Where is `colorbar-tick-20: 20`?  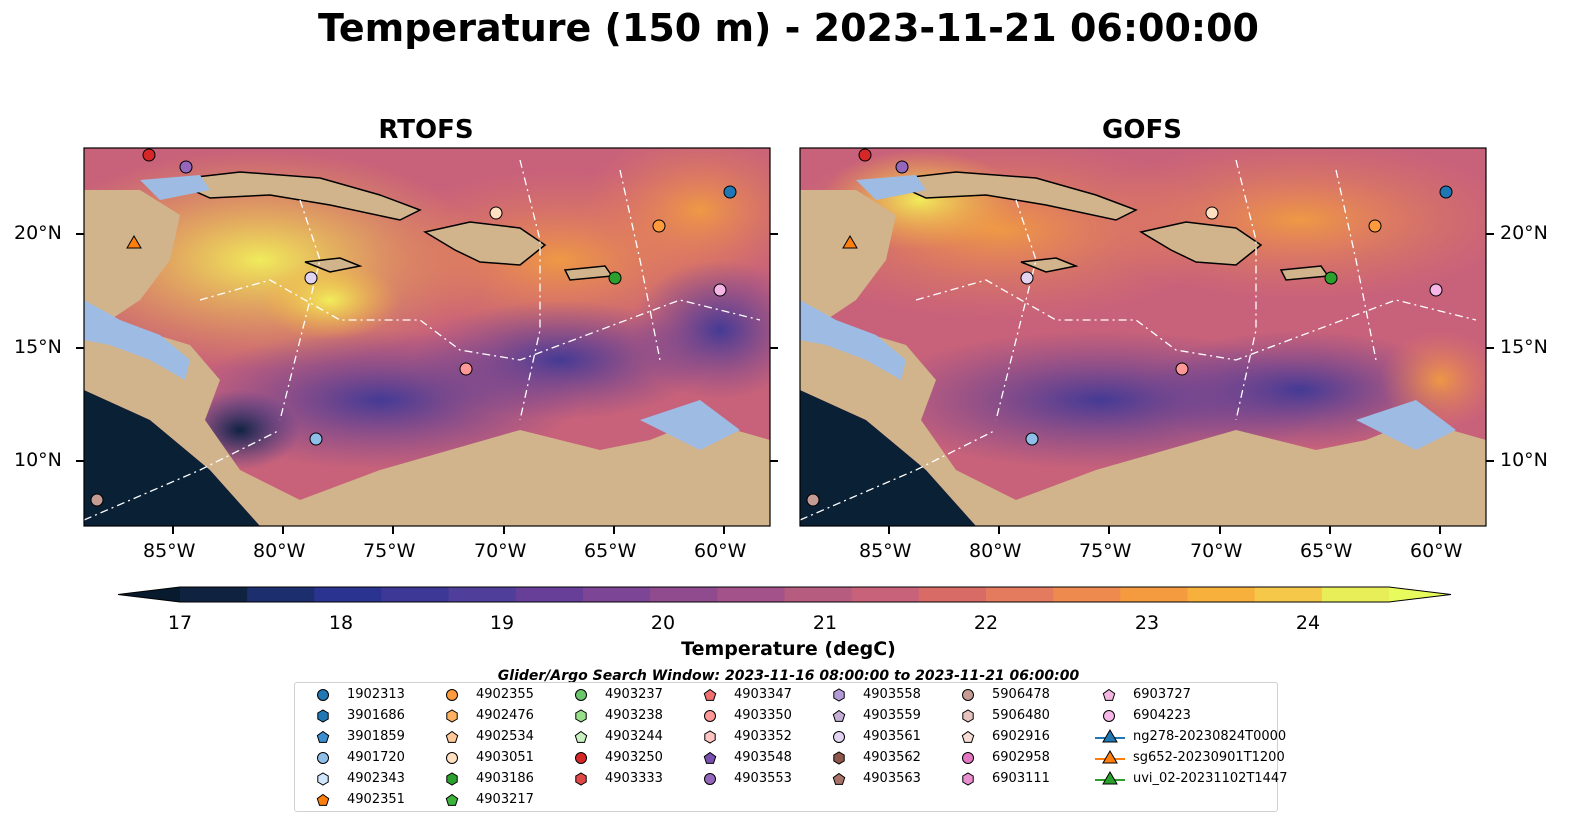
colorbar-tick-20: 20 is located at coordinates (663, 623).